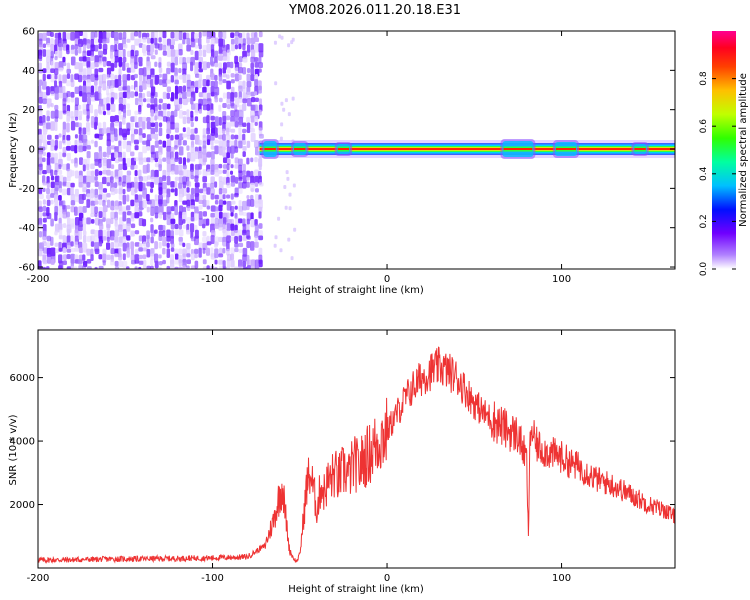 The image size is (750, 600). I want to click on spectrogram-ytick-label: 40, so click(28, 71).